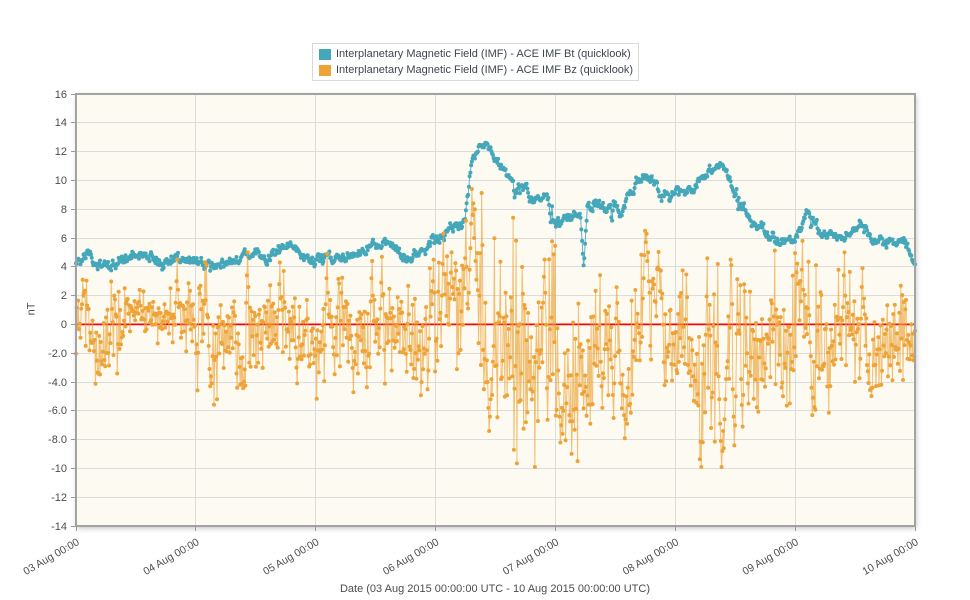 The height and width of the screenshot is (600, 970). I want to click on svg-text: -4.0, so click(57, 383).